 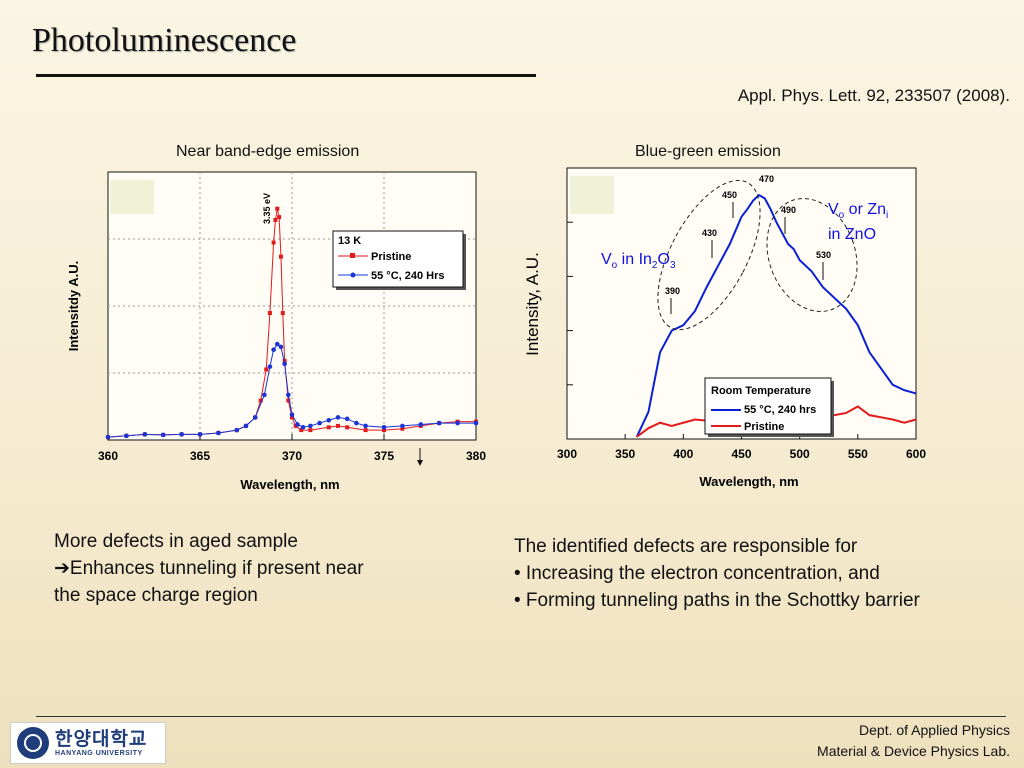 What do you see at coordinates (292, 323) in the screenshot?
I see `chart1-series` at bounding box center [292, 323].